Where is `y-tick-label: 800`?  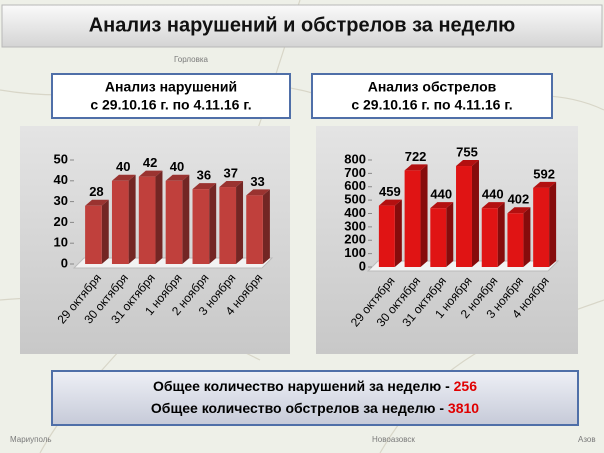 y-tick-label: 800 is located at coordinates (355, 158).